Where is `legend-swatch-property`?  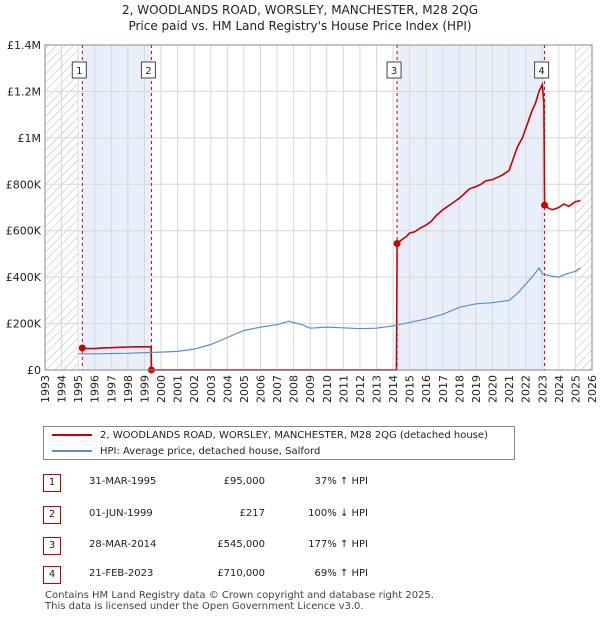
legend-swatch-property is located at coordinates (72, 435).